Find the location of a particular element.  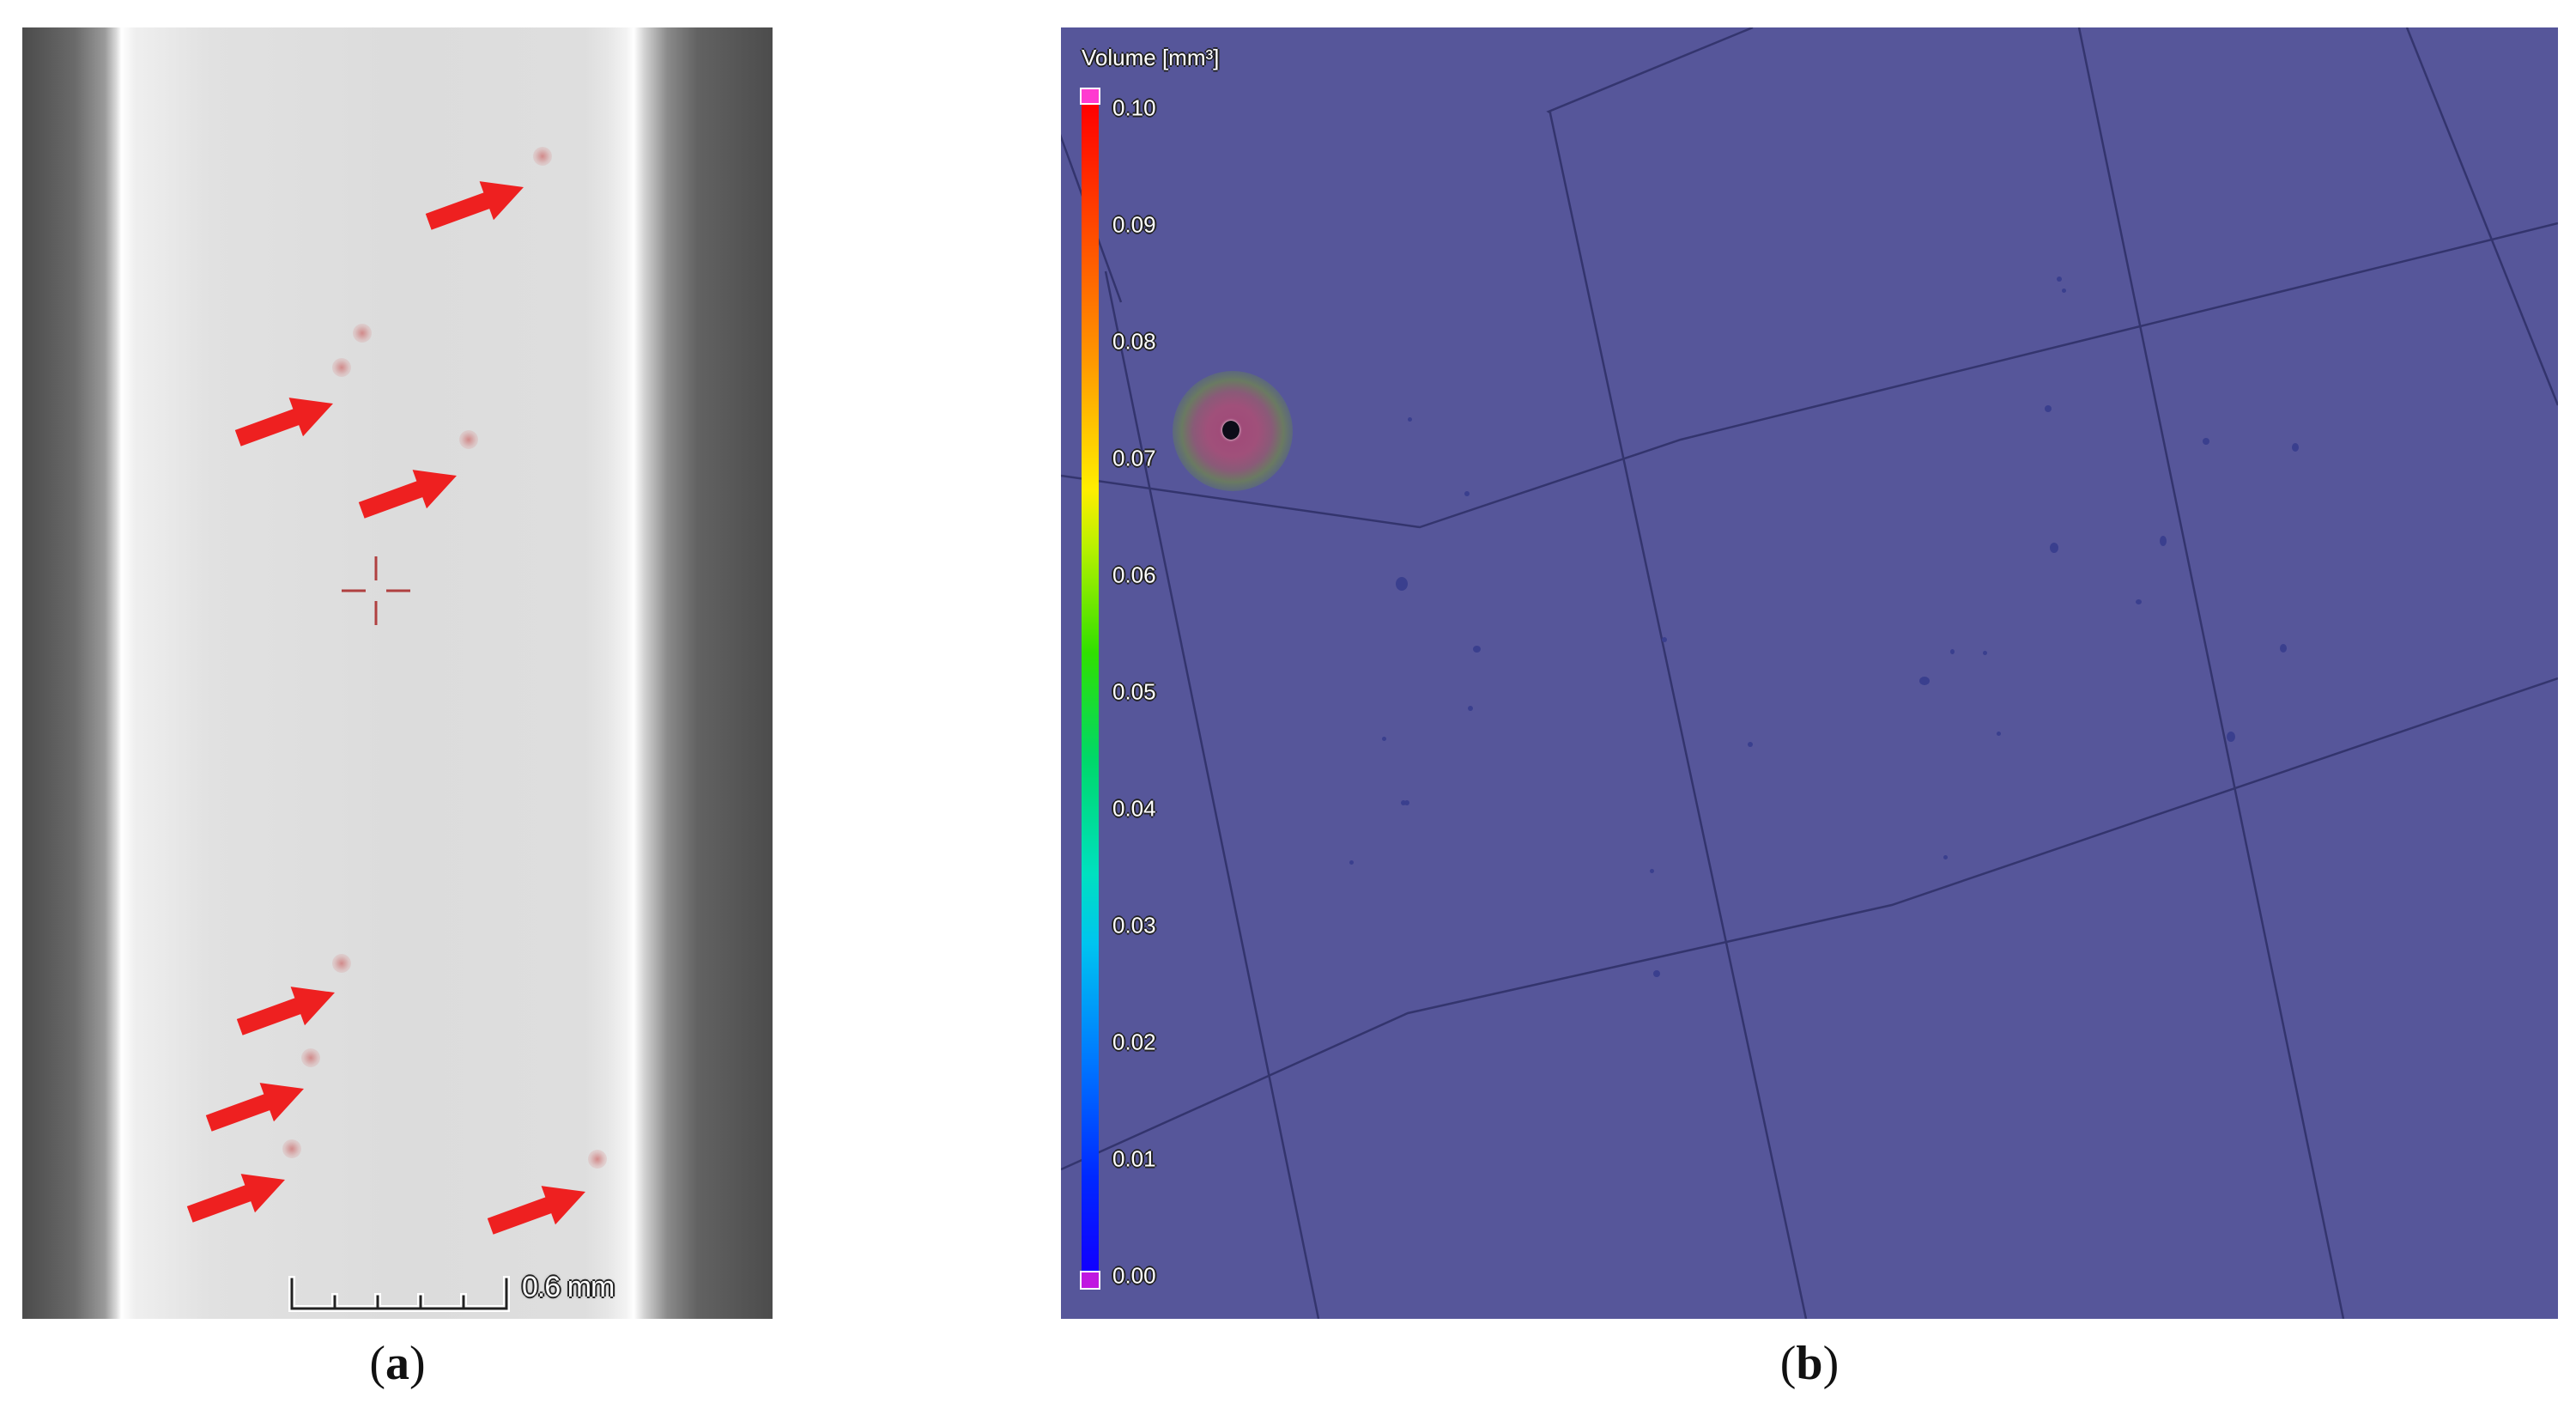

colorbar is located at coordinates (1090, 688).